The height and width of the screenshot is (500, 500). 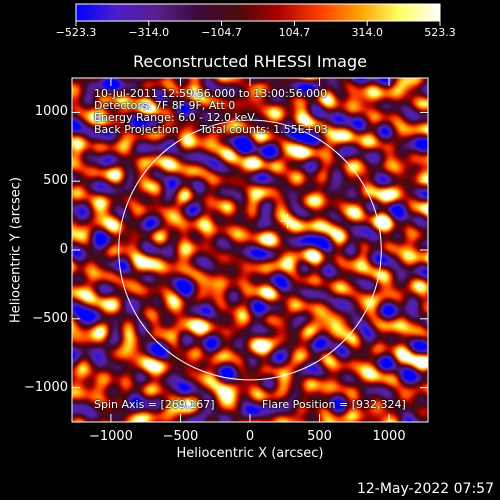 I want to click on colorbar-tick-label: 523.3, so click(x=440, y=32).